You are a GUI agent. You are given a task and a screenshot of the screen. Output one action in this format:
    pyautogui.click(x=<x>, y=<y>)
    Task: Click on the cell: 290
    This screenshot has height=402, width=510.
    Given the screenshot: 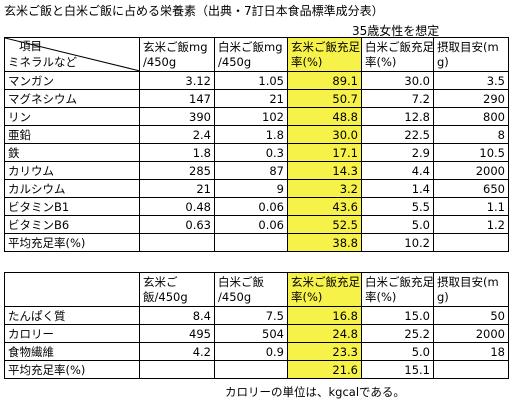 What is the action you would take?
    pyautogui.click(x=471, y=98)
    